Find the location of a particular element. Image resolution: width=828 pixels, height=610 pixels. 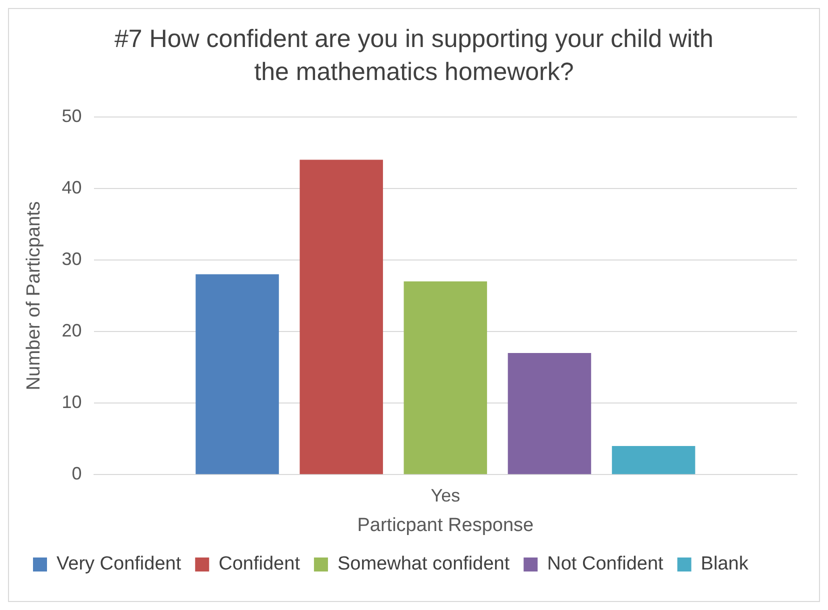

legend-label: Not Confident is located at coordinates (605, 564).